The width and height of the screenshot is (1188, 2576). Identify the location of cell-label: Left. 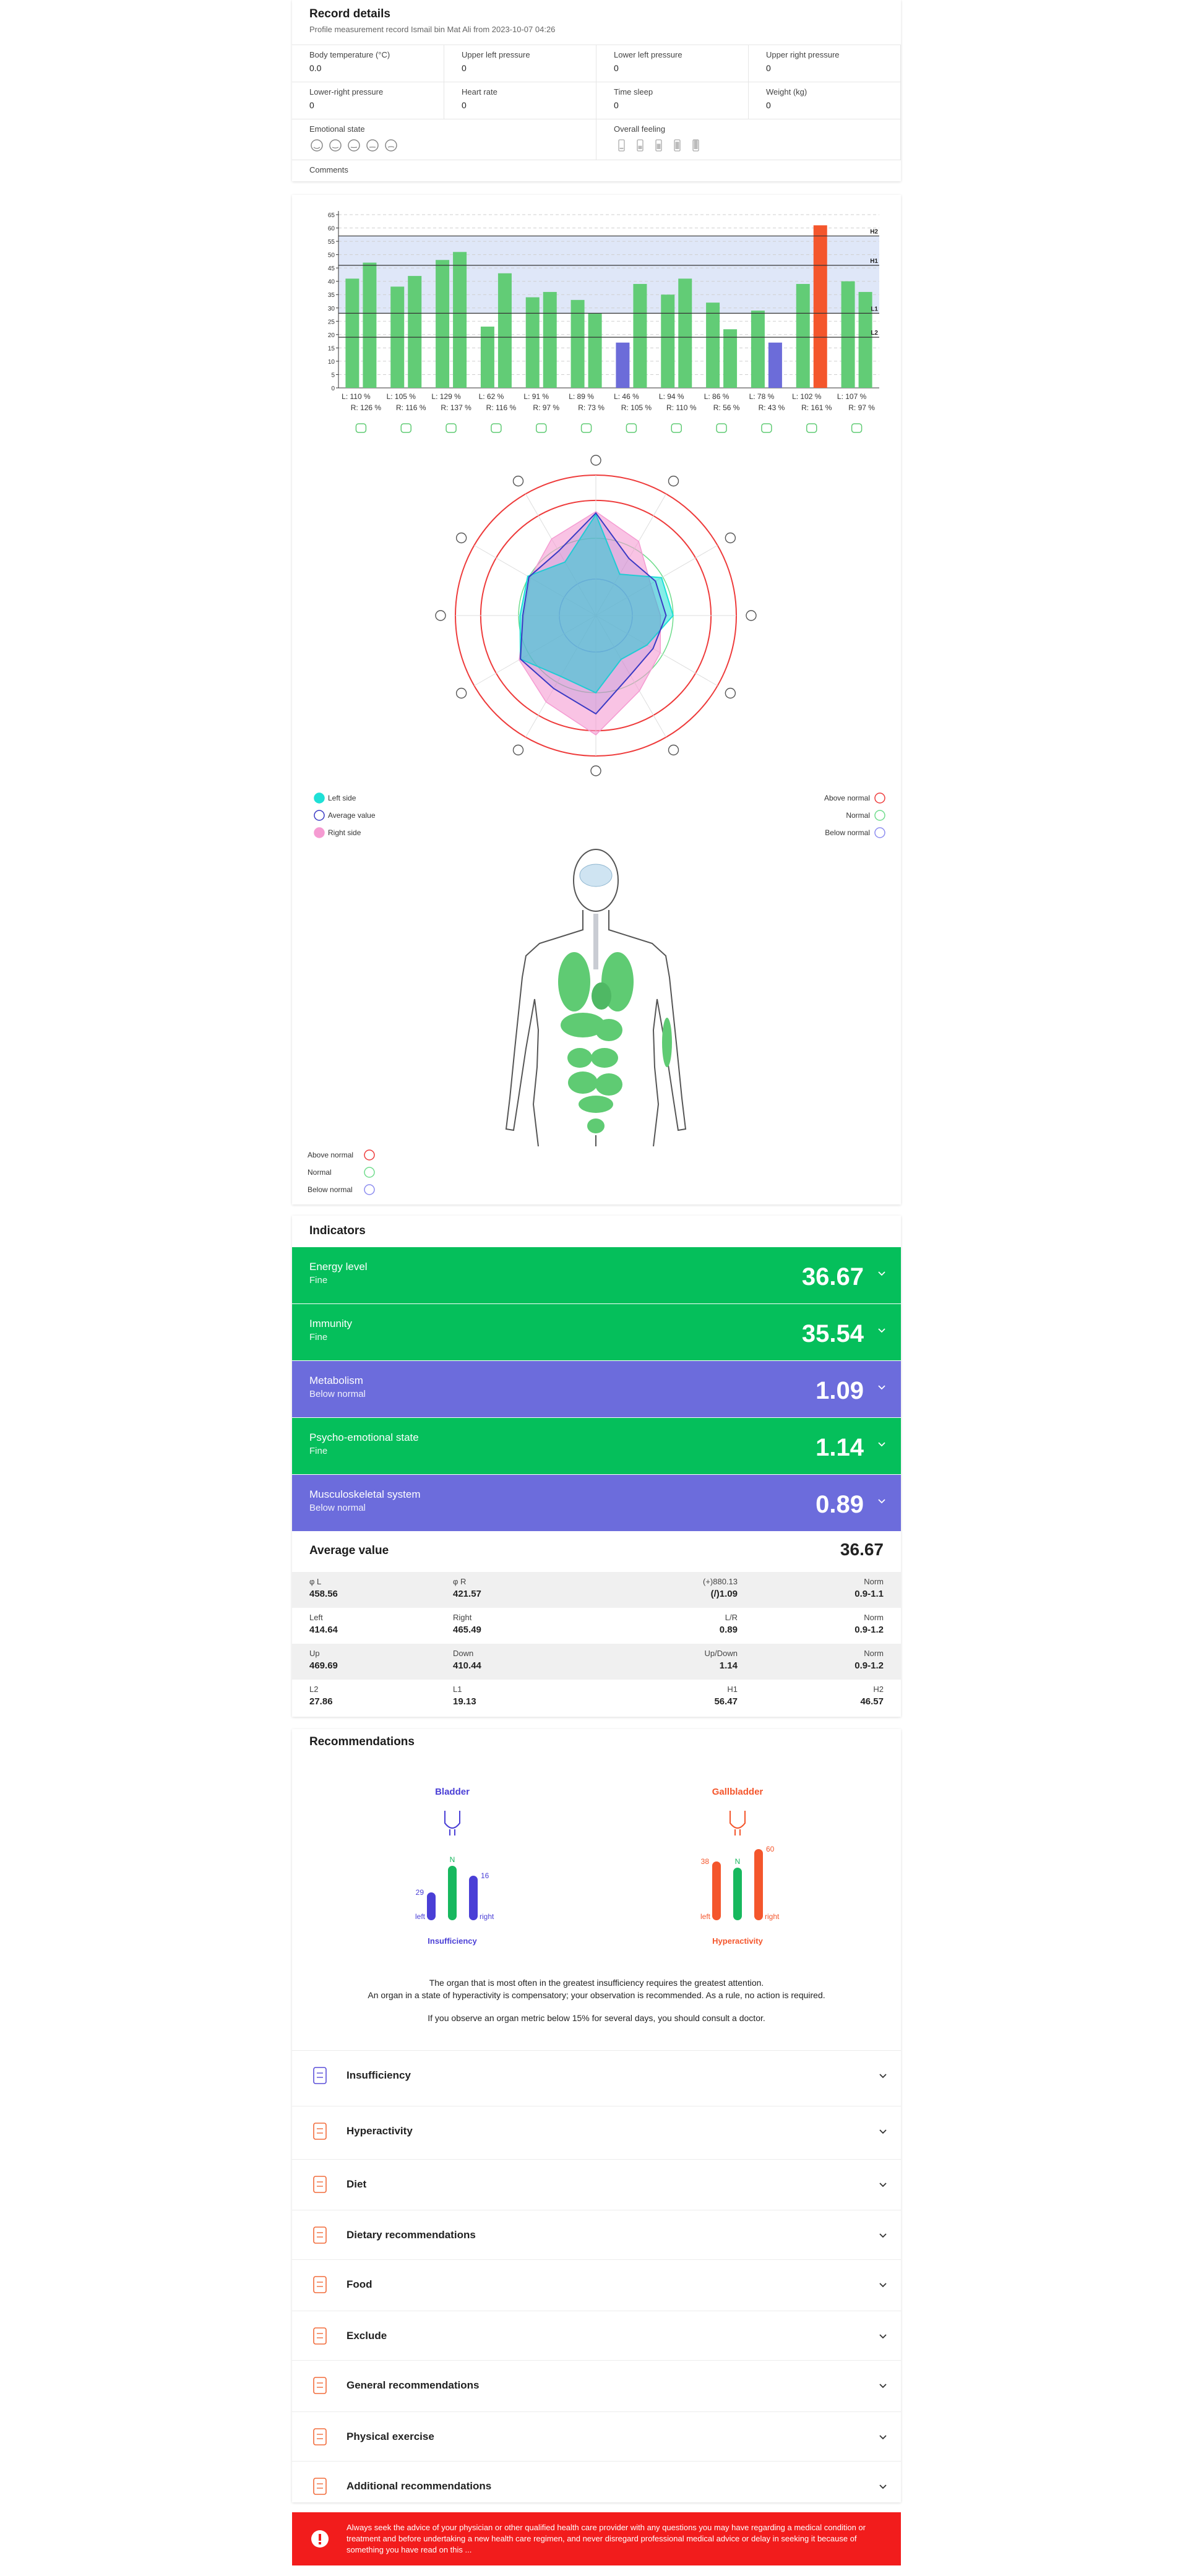
(316, 1617).